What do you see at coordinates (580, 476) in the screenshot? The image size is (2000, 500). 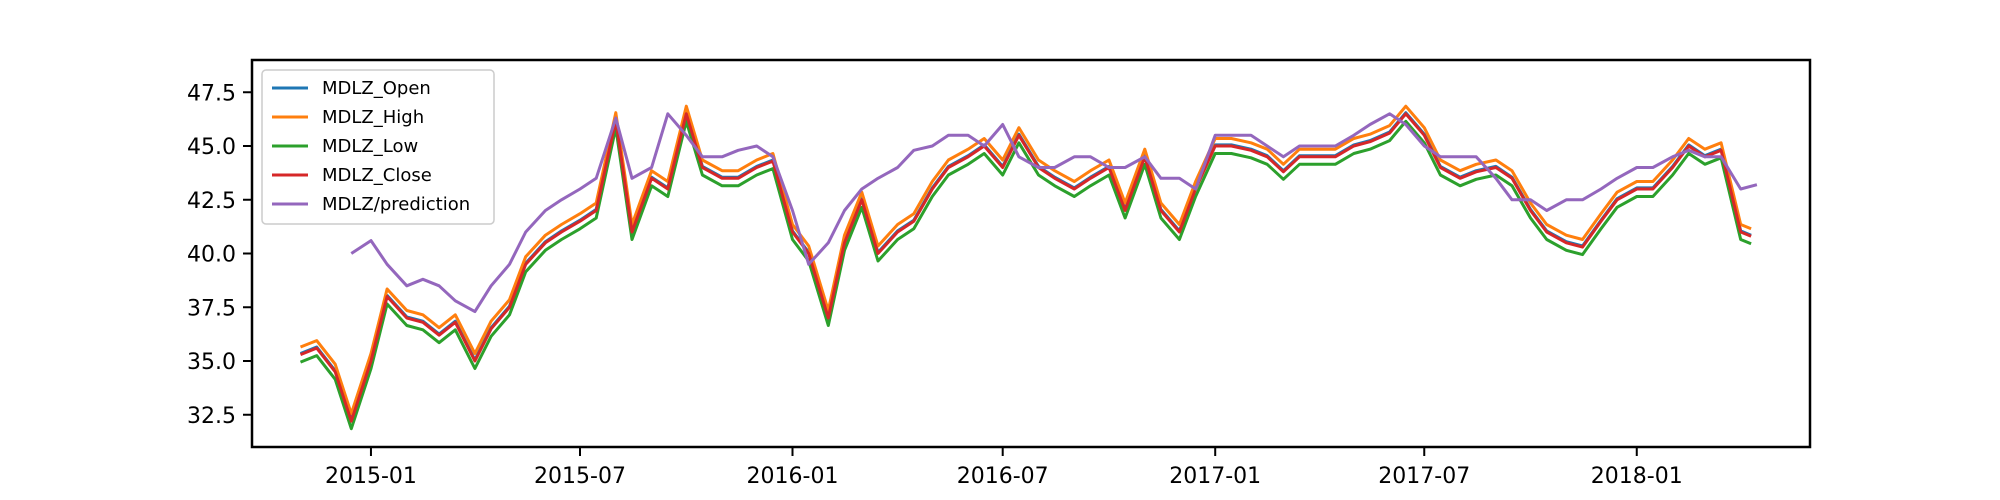 I see `x-tick-label: 2015-07` at bounding box center [580, 476].